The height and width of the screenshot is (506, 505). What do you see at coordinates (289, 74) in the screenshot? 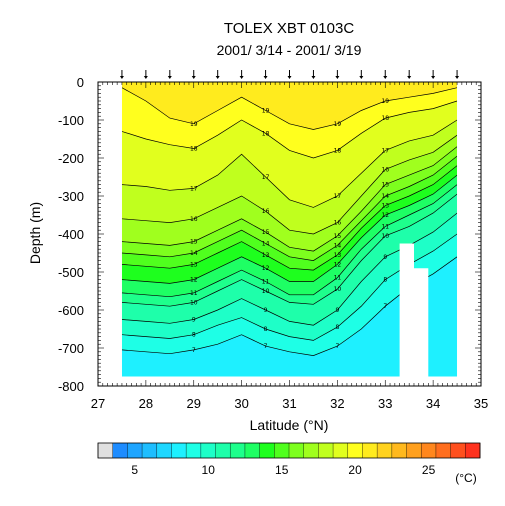
I see `xbt-cast-markers` at bounding box center [289, 74].